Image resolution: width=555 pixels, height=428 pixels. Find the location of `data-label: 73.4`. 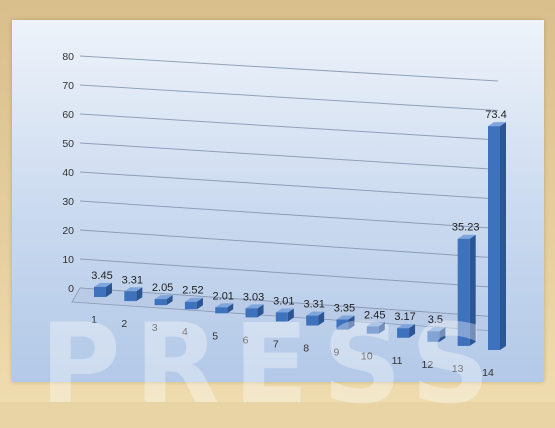

data-label: 73.4 is located at coordinates (495, 115).